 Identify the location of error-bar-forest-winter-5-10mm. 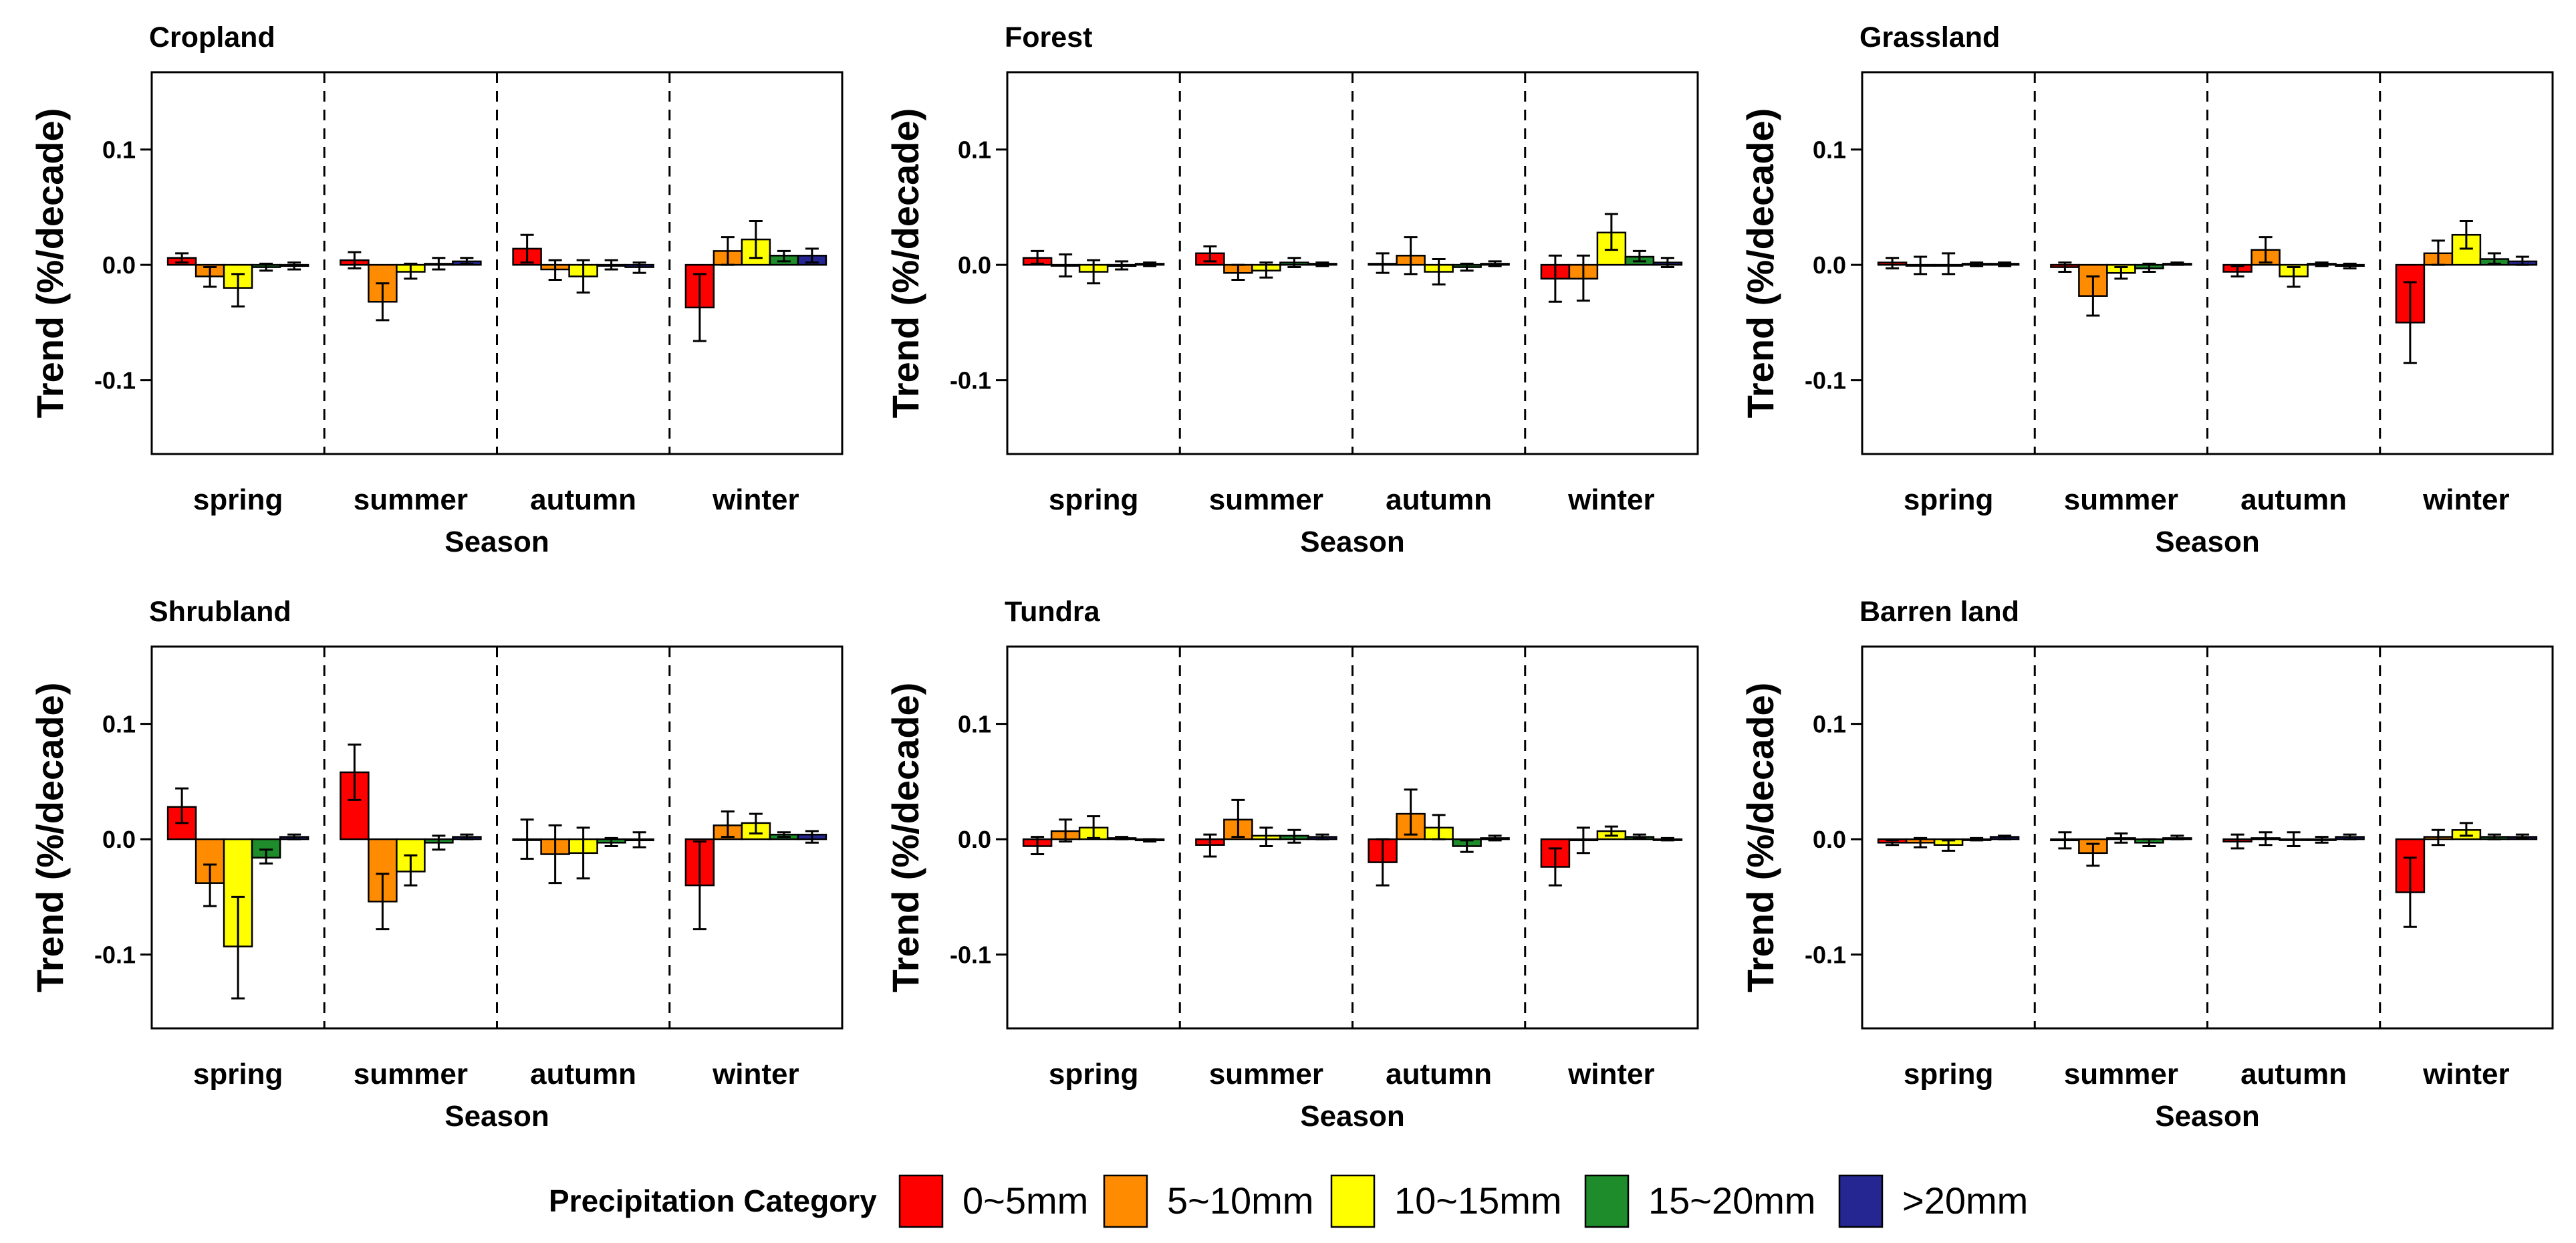
(1583, 278).